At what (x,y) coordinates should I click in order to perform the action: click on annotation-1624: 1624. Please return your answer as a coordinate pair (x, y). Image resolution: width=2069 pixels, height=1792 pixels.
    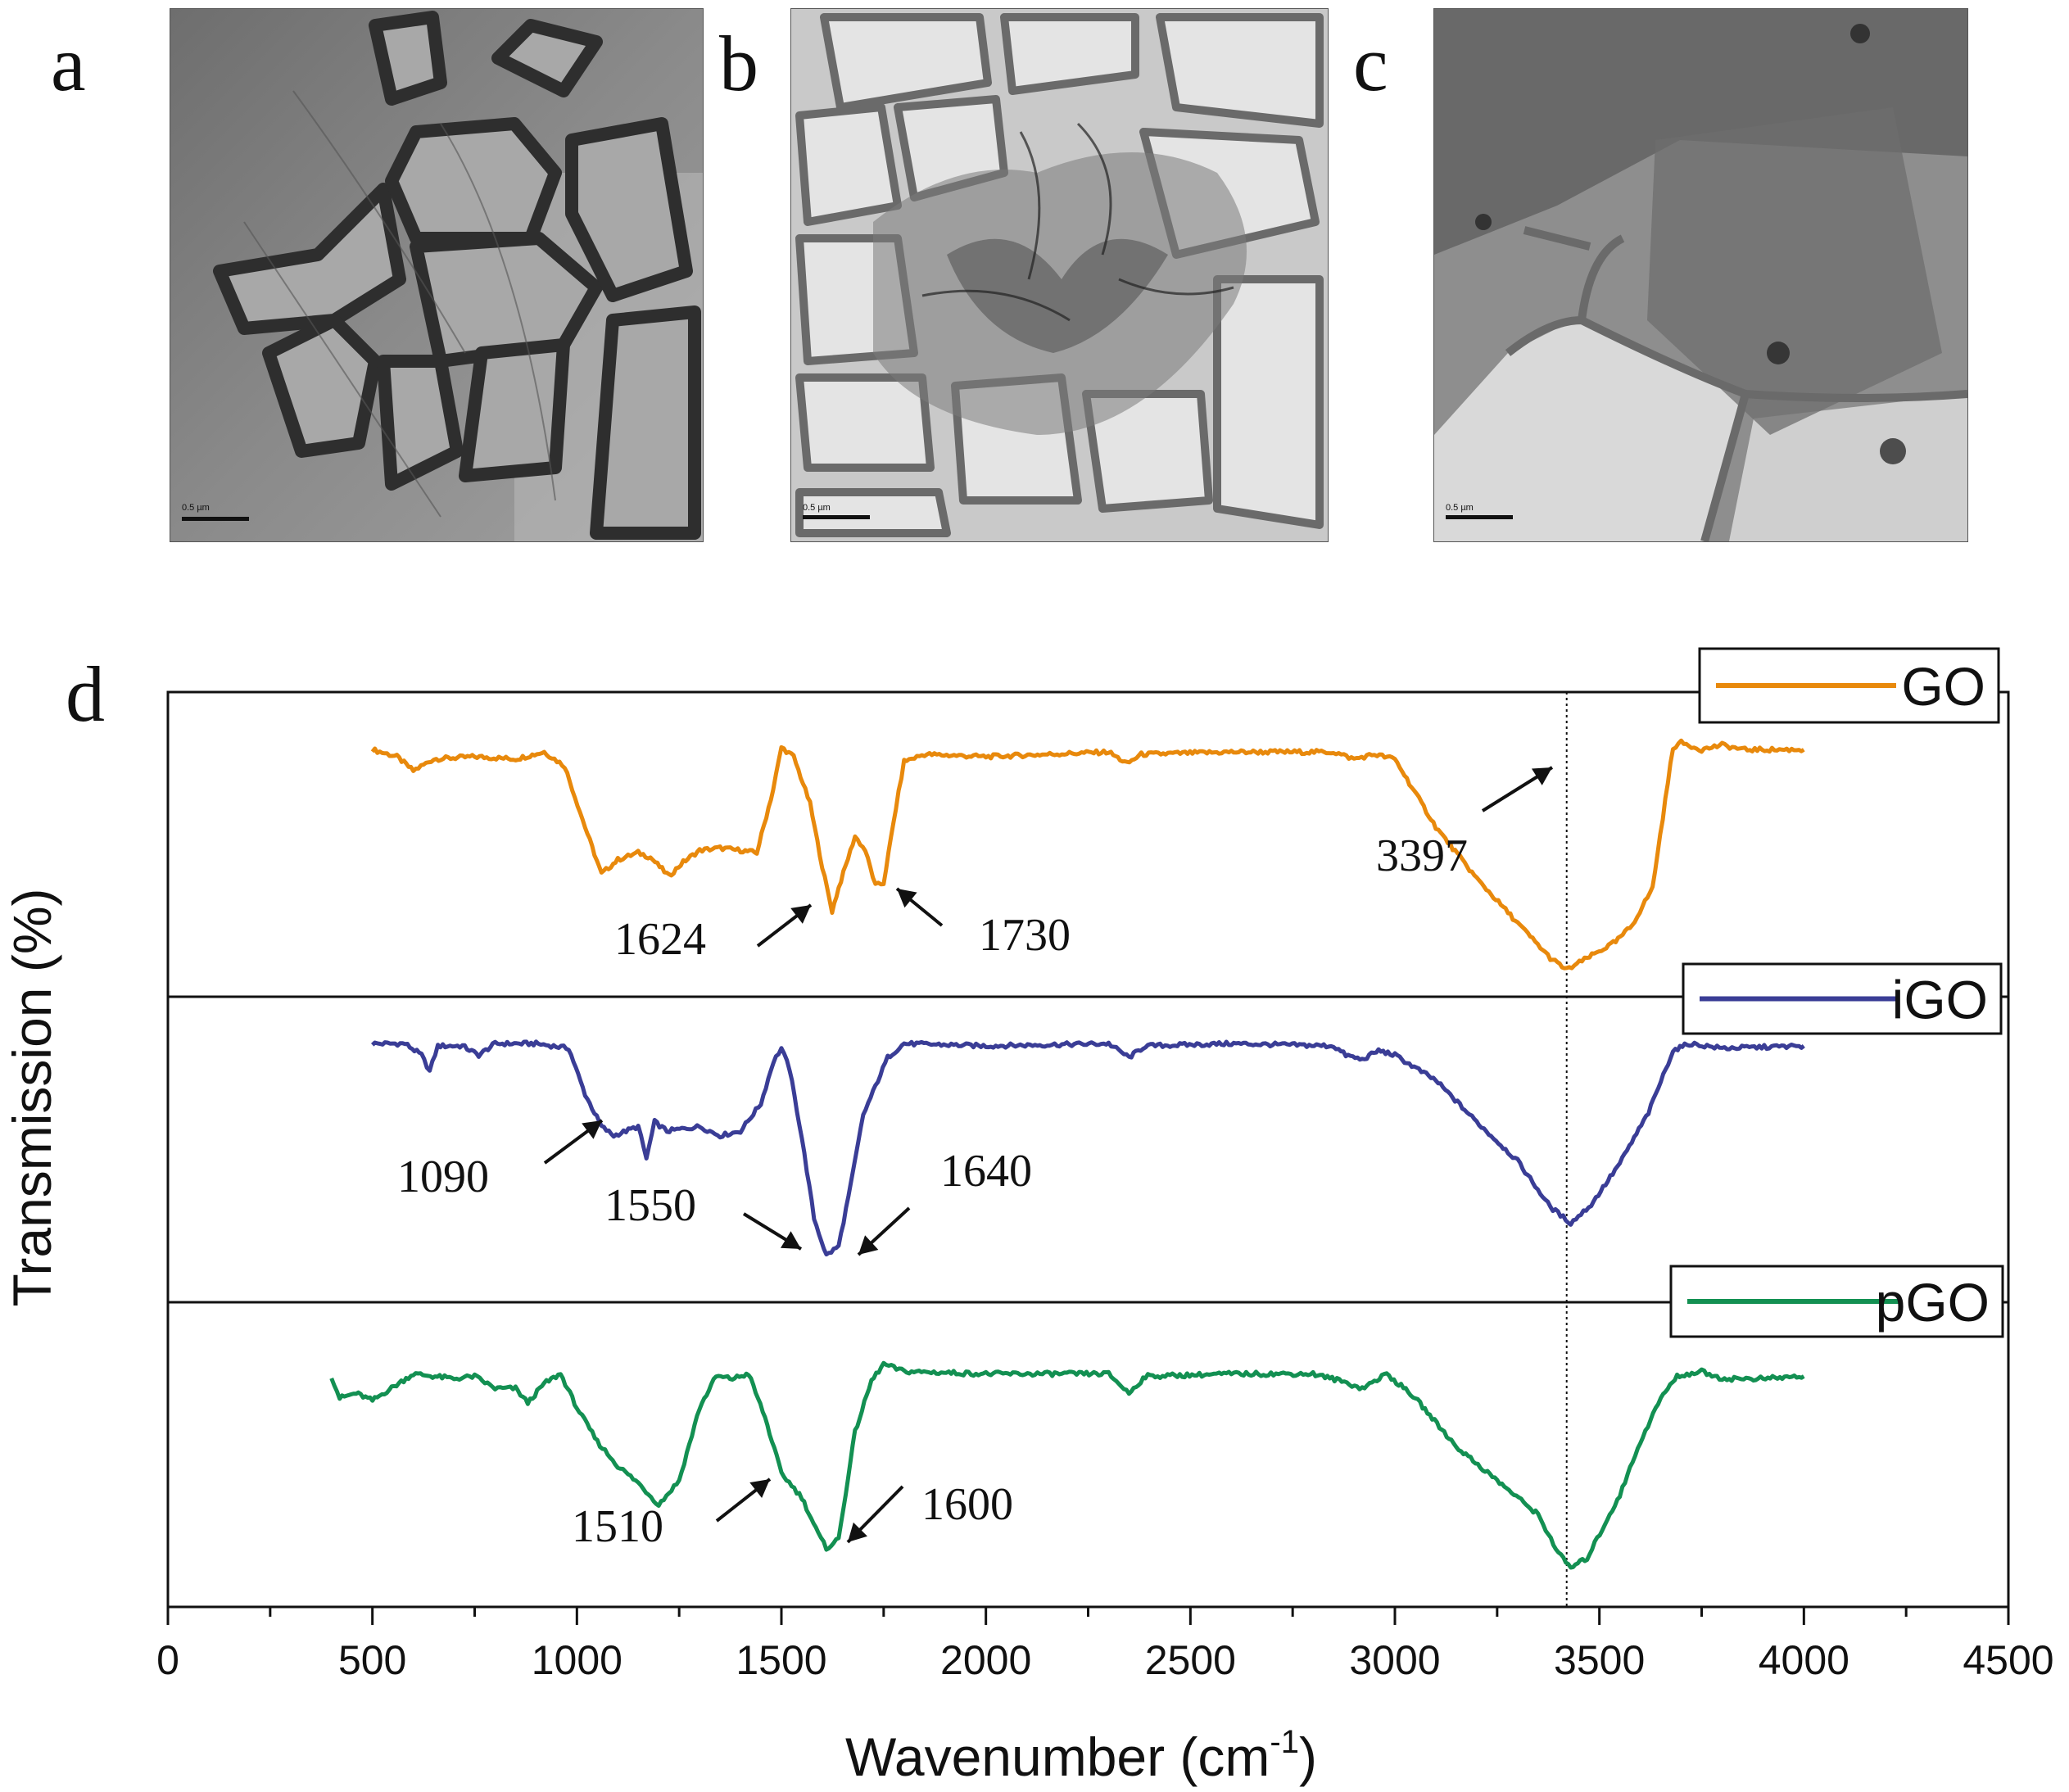
    Looking at the image, I should click on (660, 939).